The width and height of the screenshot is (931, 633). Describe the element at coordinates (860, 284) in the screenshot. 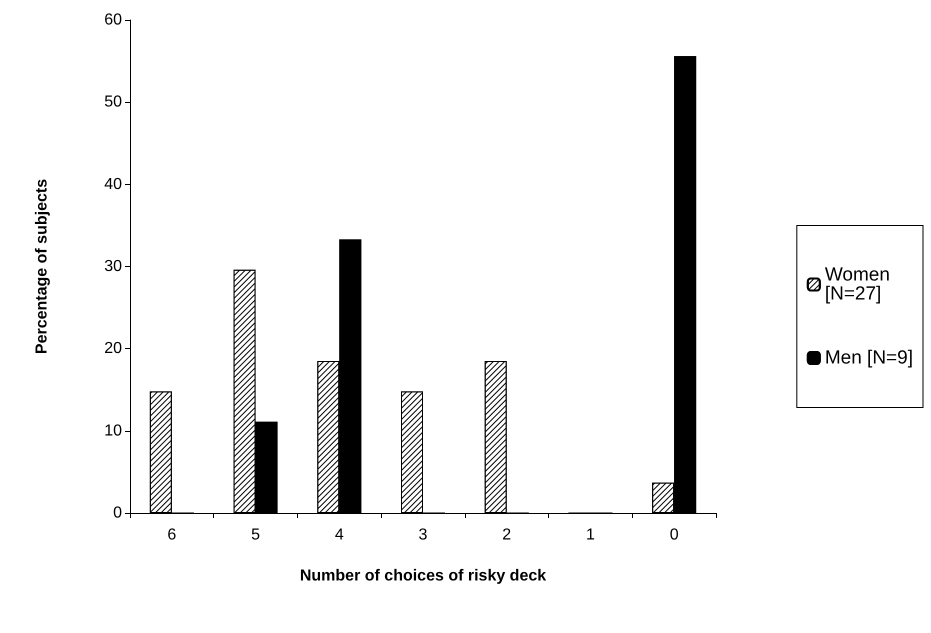

I see `legend-label: Women [N=27]` at that location.